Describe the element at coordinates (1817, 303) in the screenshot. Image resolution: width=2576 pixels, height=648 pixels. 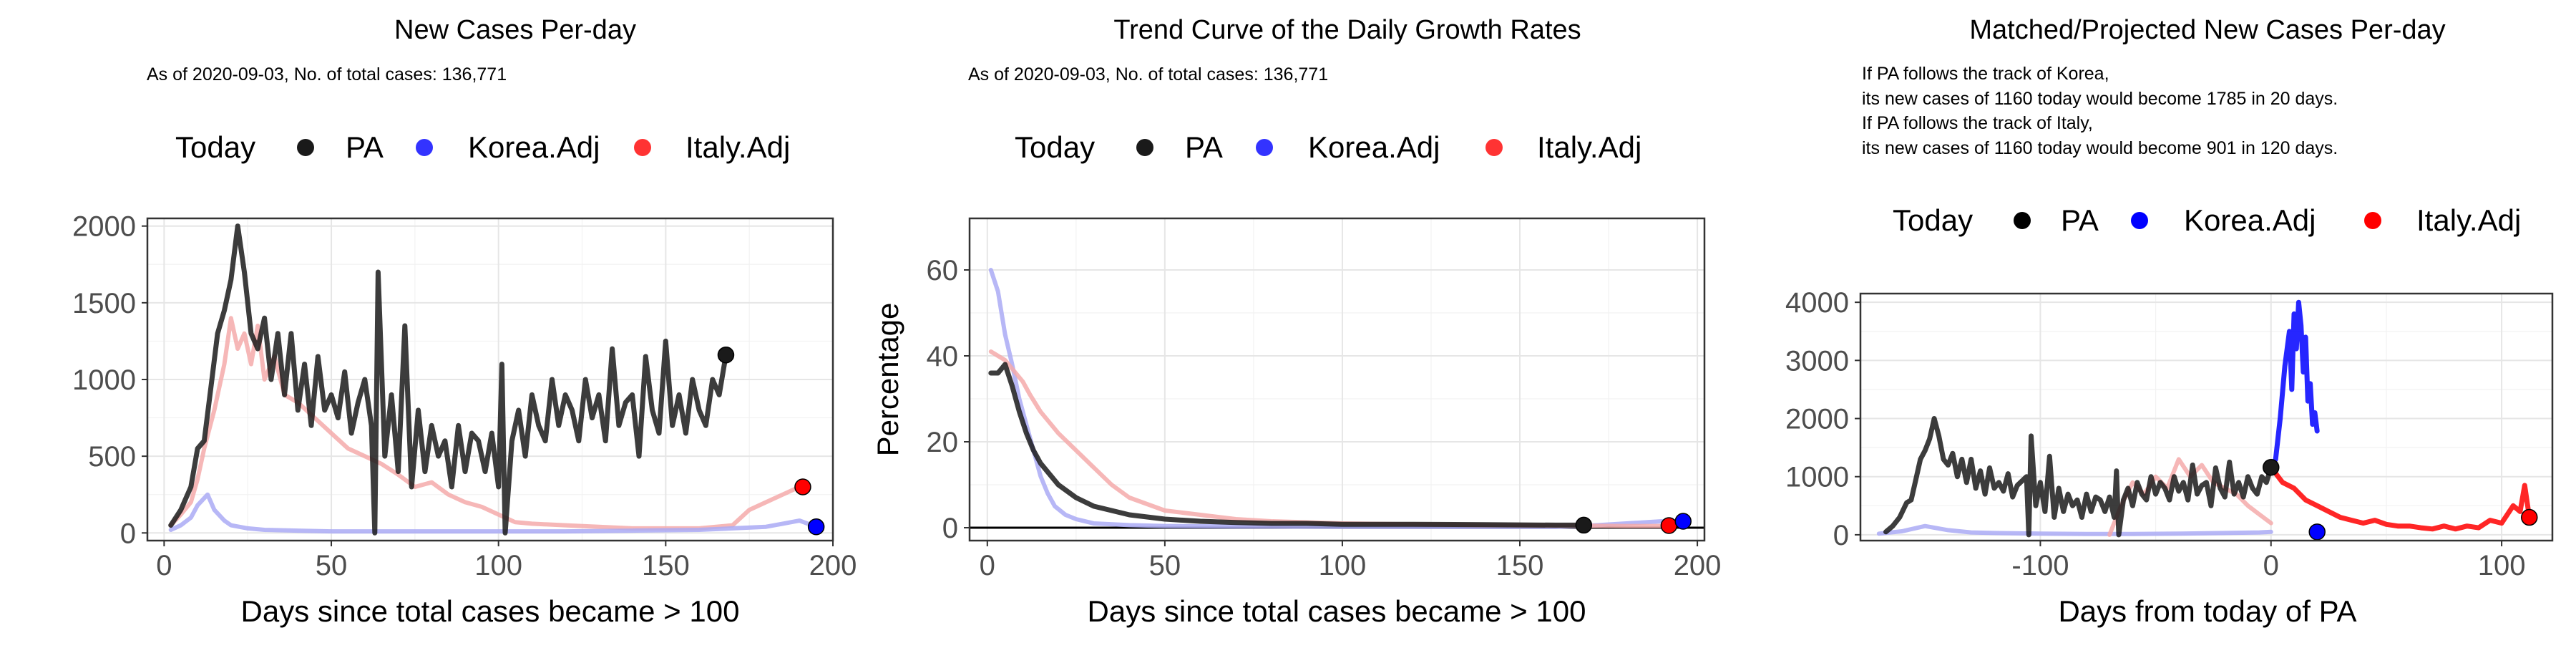
I see `y-tick-label: 4000` at that location.